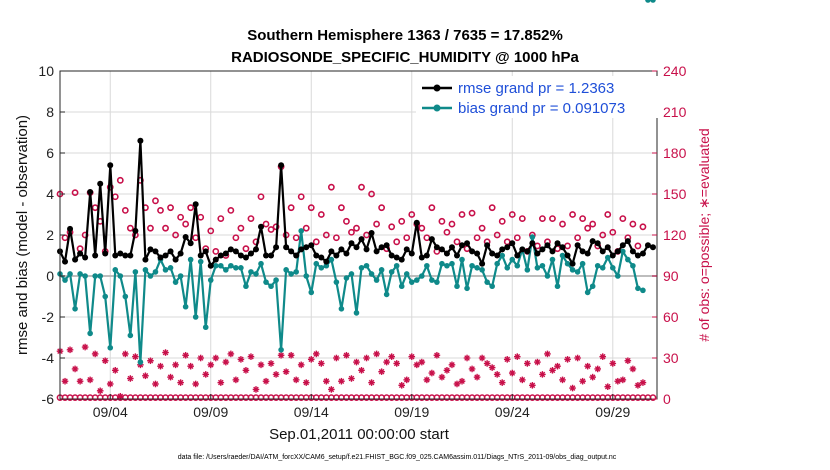  Describe the element at coordinates (536, 88) in the screenshot. I see `legend-rmse-label: rmse grand pr = 1.2363` at that location.